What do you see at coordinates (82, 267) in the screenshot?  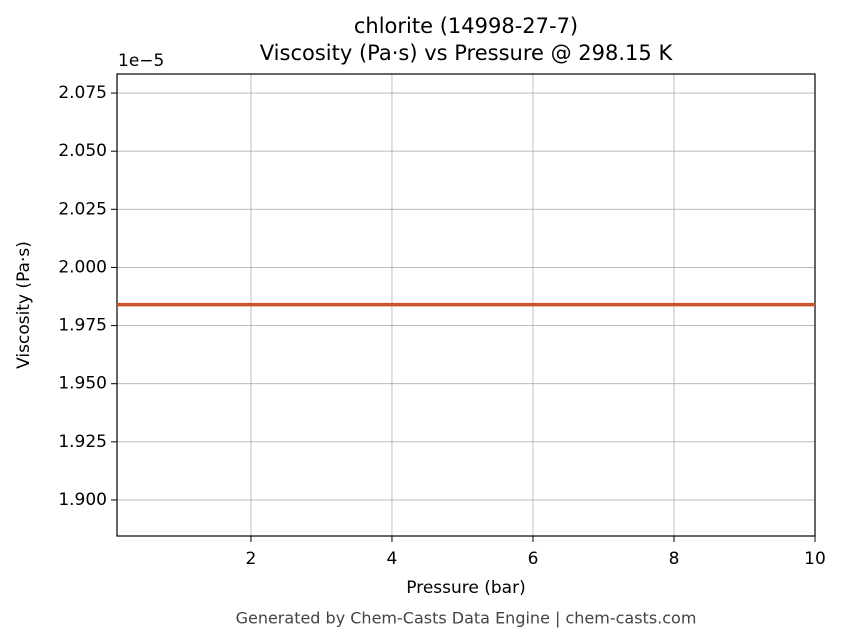 I see `y-tick-label: 2.000` at bounding box center [82, 267].